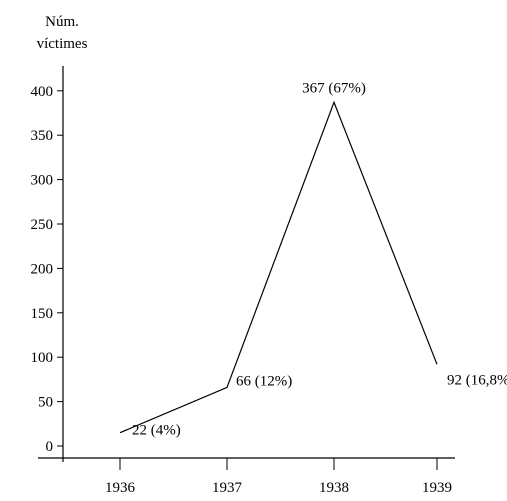 The image size is (507, 501). Describe the element at coordinates (334, 88) in the screenshot. I see `data-label: 367 (67%)` at that location.